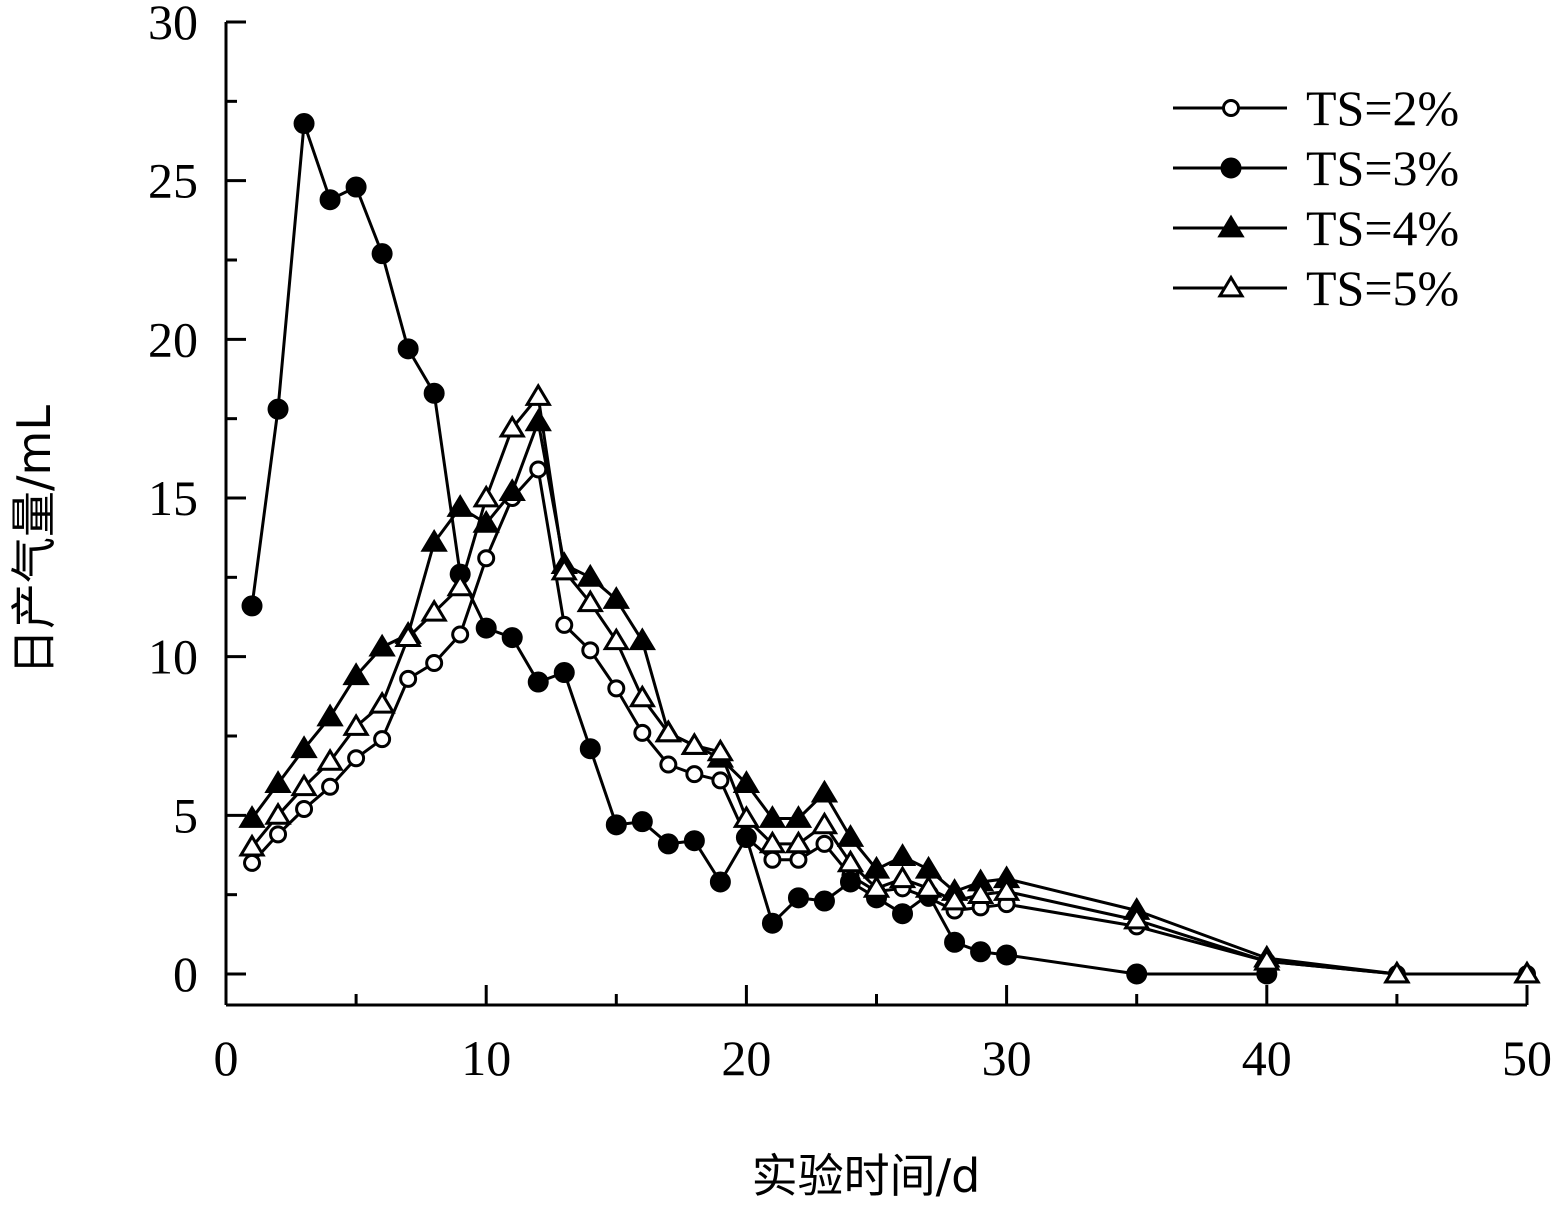 The height and width of the screenshot is (1206, 1558). What do you see at coordinates (185, 815) in the screenshot?
I see `y-tick-label: 5` at bounding box center [185, 815].